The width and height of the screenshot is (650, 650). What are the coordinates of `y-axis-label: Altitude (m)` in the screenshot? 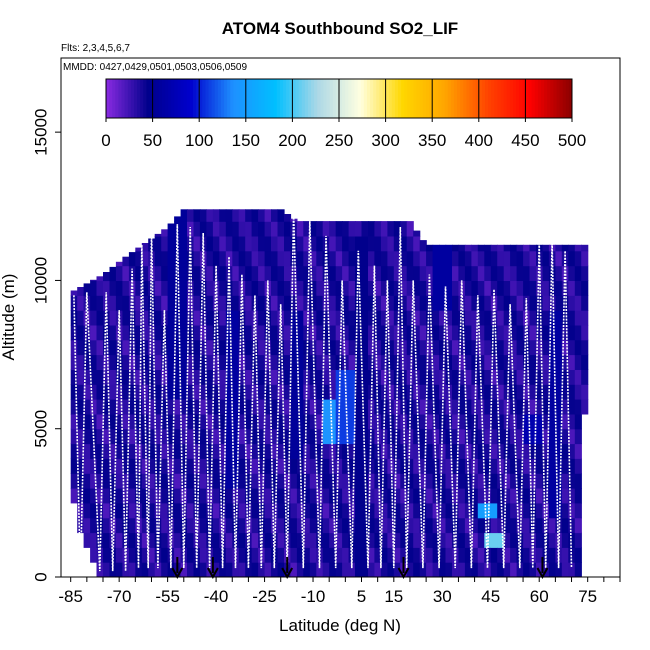 It's located at (9, 317).